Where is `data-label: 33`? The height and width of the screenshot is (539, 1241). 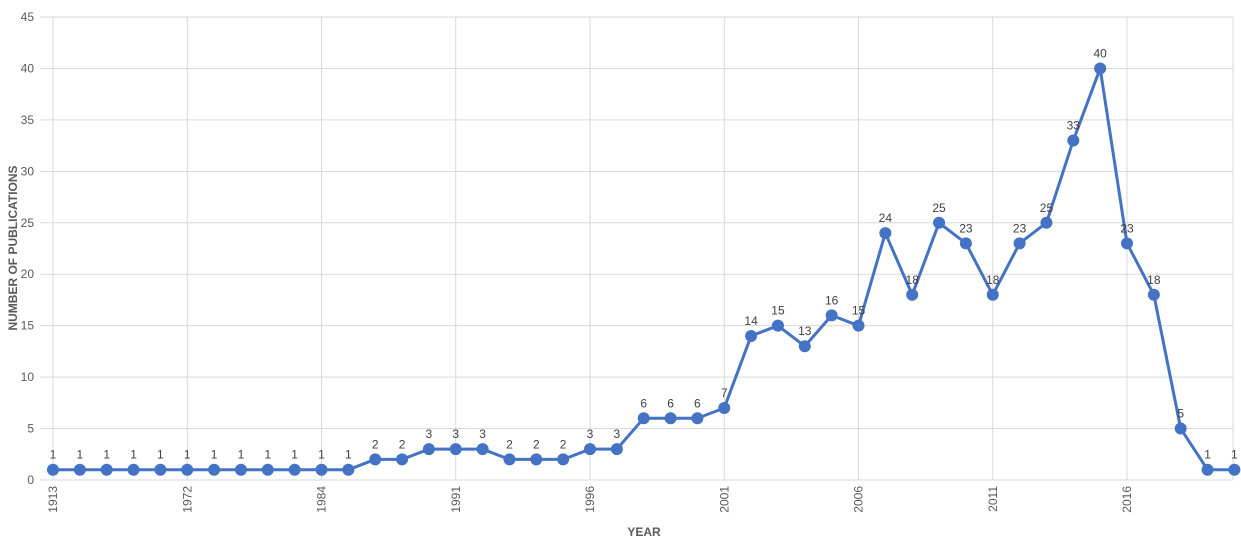
data-label: 33 is located at coordinates (1074, 125).